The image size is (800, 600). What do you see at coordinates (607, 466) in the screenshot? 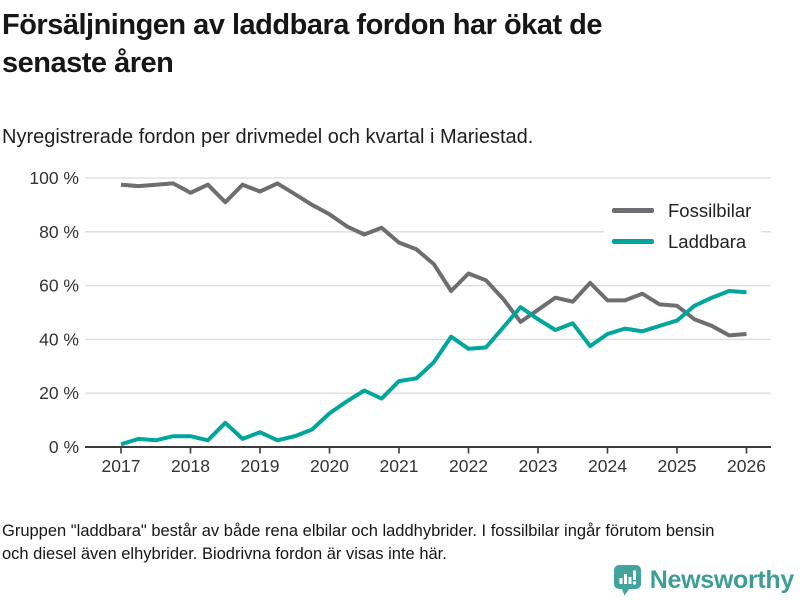
I see `x-tick-label: 2024` at bounding box center [607, 466].